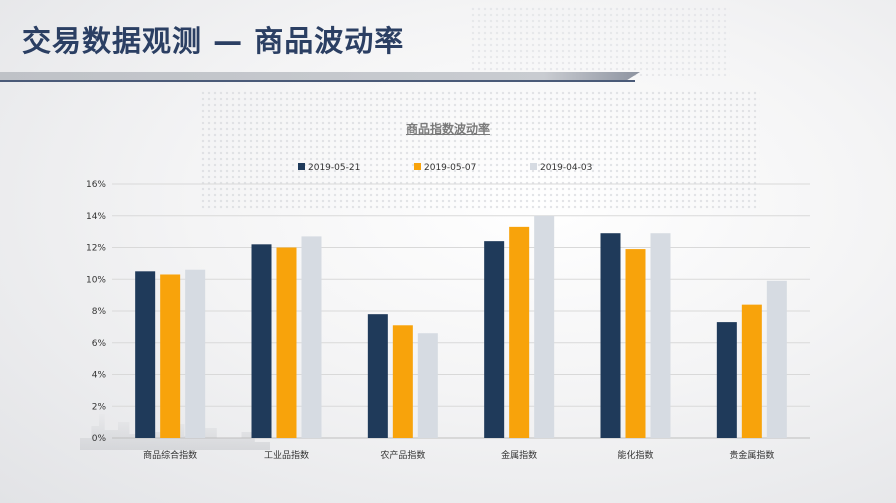 The image size is (896, 503). I want to click on decorative-dot-map-top, so click(600, 41).